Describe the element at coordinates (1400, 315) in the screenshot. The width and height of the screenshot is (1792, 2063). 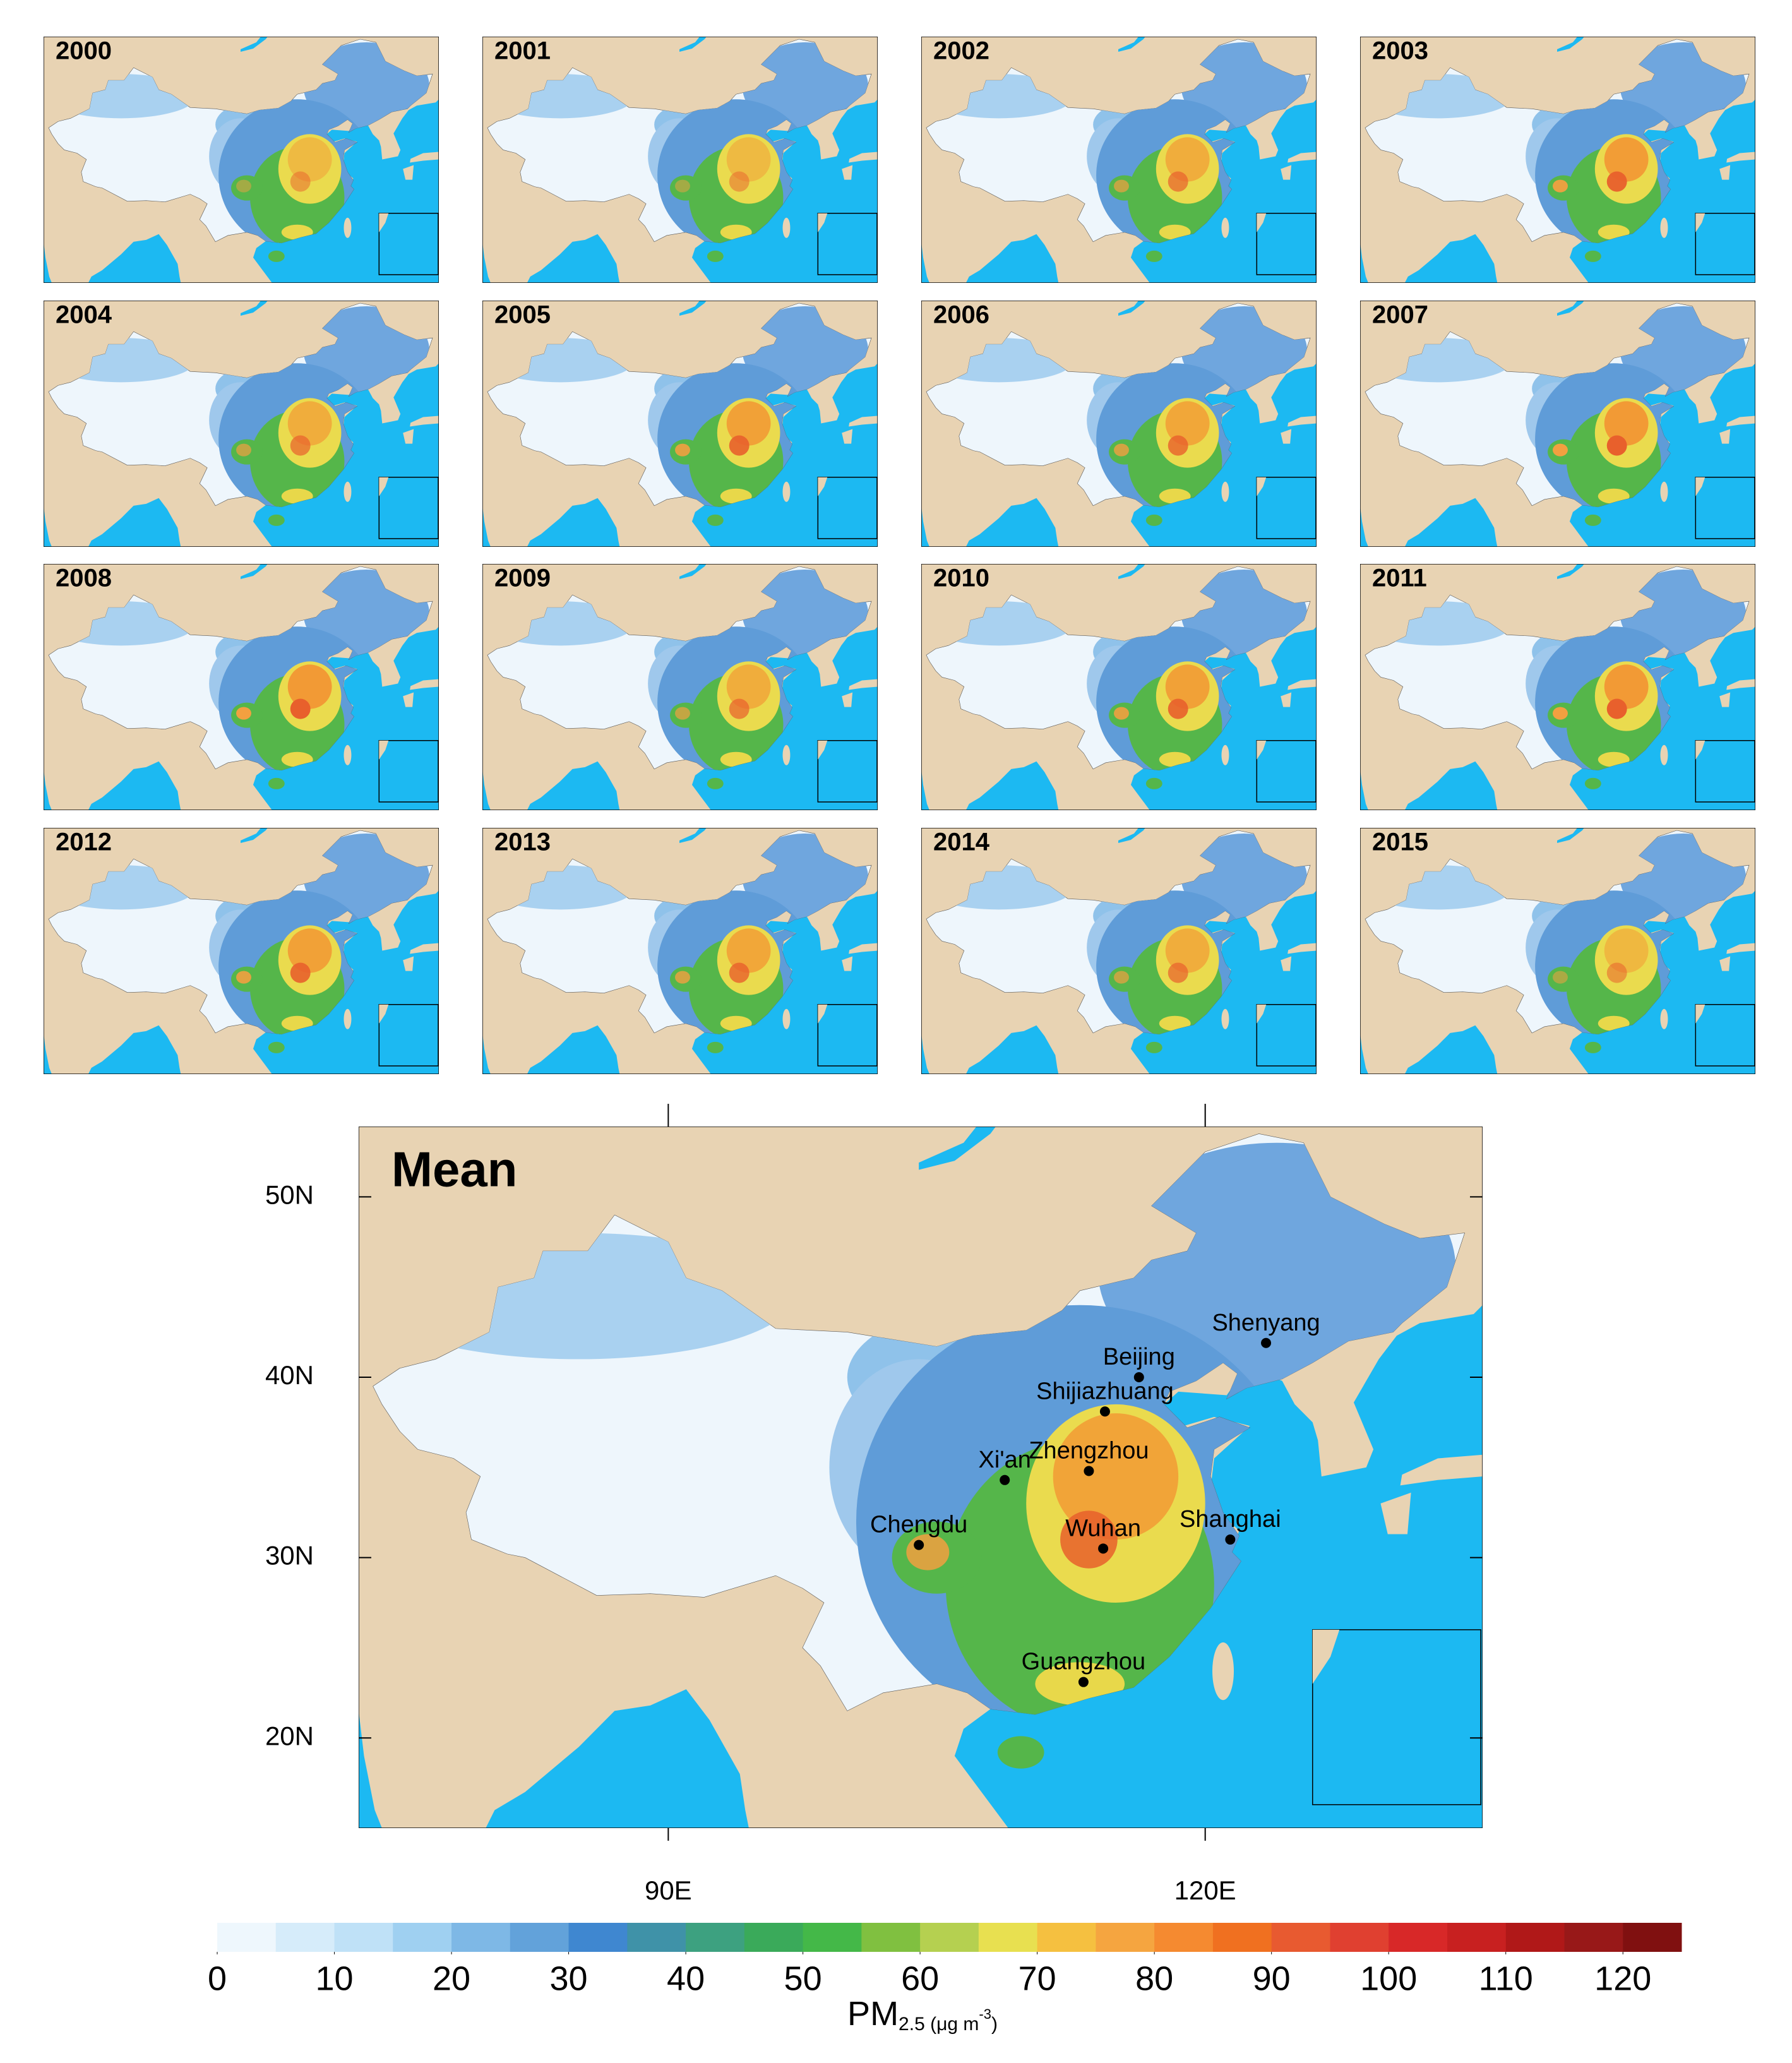
I see `panel-label: 2007` at that location.